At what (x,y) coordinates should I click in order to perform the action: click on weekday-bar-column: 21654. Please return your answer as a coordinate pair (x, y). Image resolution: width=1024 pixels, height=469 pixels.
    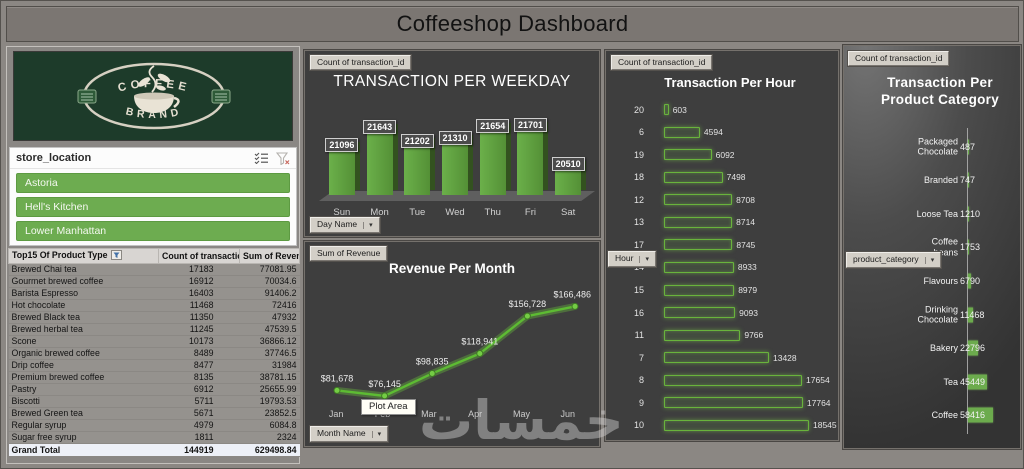
    Looking at the image, I should click on (493, 157).